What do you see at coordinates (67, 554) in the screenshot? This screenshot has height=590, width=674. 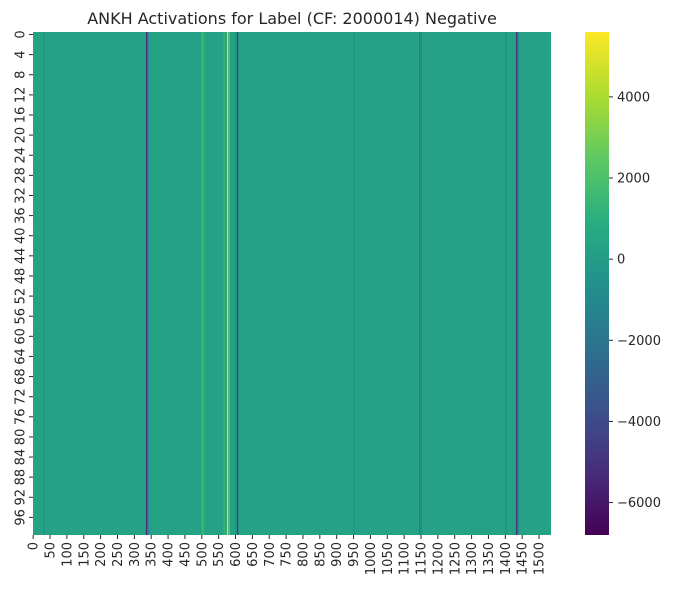 I see `x-tick-label: 100` at bounding box center [67, 554].